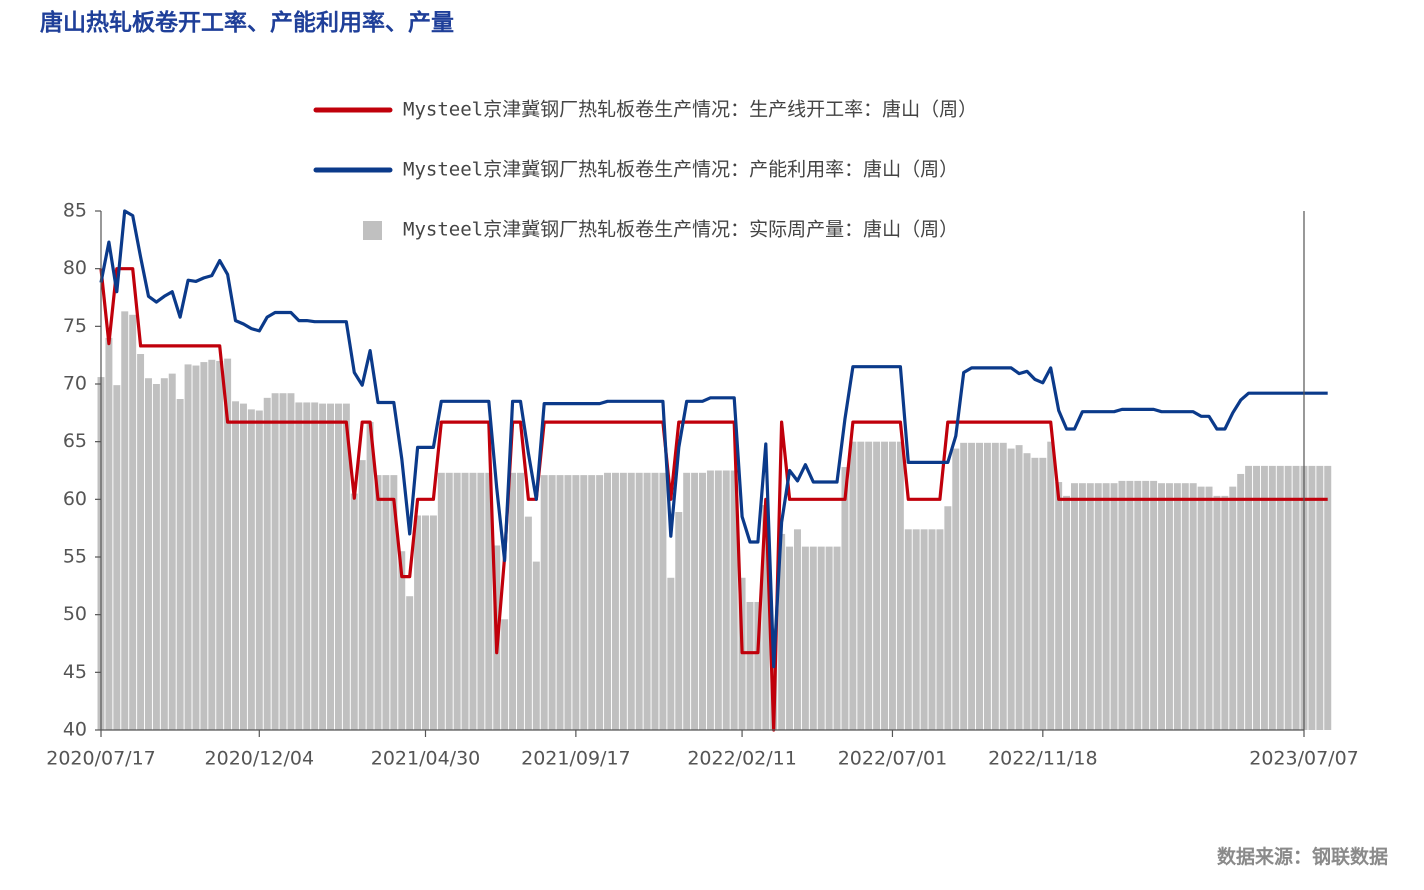 Image resolution: width=1424 pixels, height=890 pixels. What do you see at coordinates (75, 614) in the screenshot?
I see `y-tick-label: 50` at bounding box center [75, 614].